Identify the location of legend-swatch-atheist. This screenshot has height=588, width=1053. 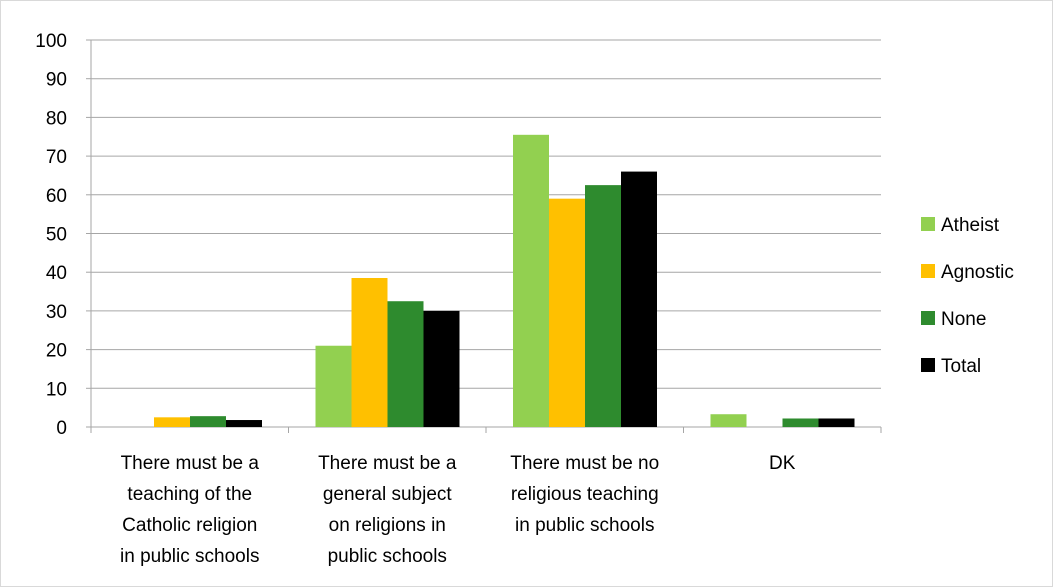
(928, 224).